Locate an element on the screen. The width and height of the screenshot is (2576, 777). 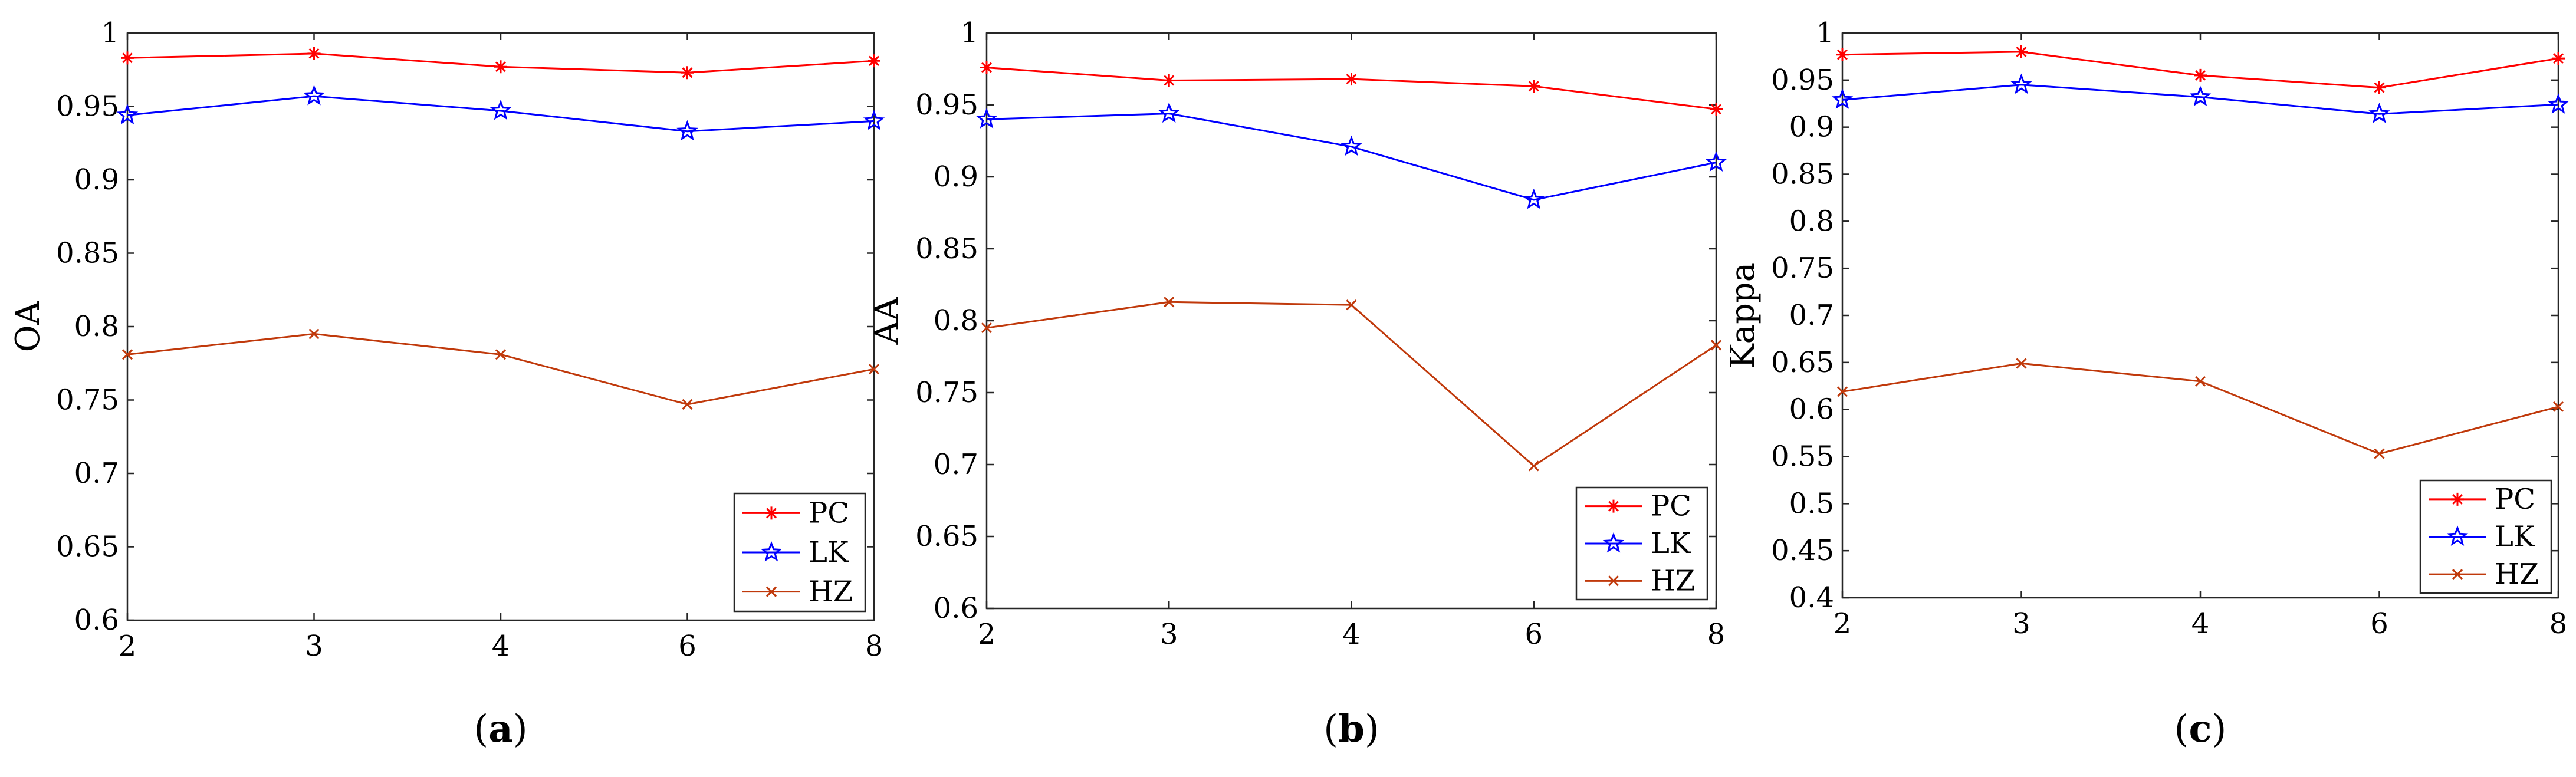
panel-label: (c) is located at coordinates (2200, 729).